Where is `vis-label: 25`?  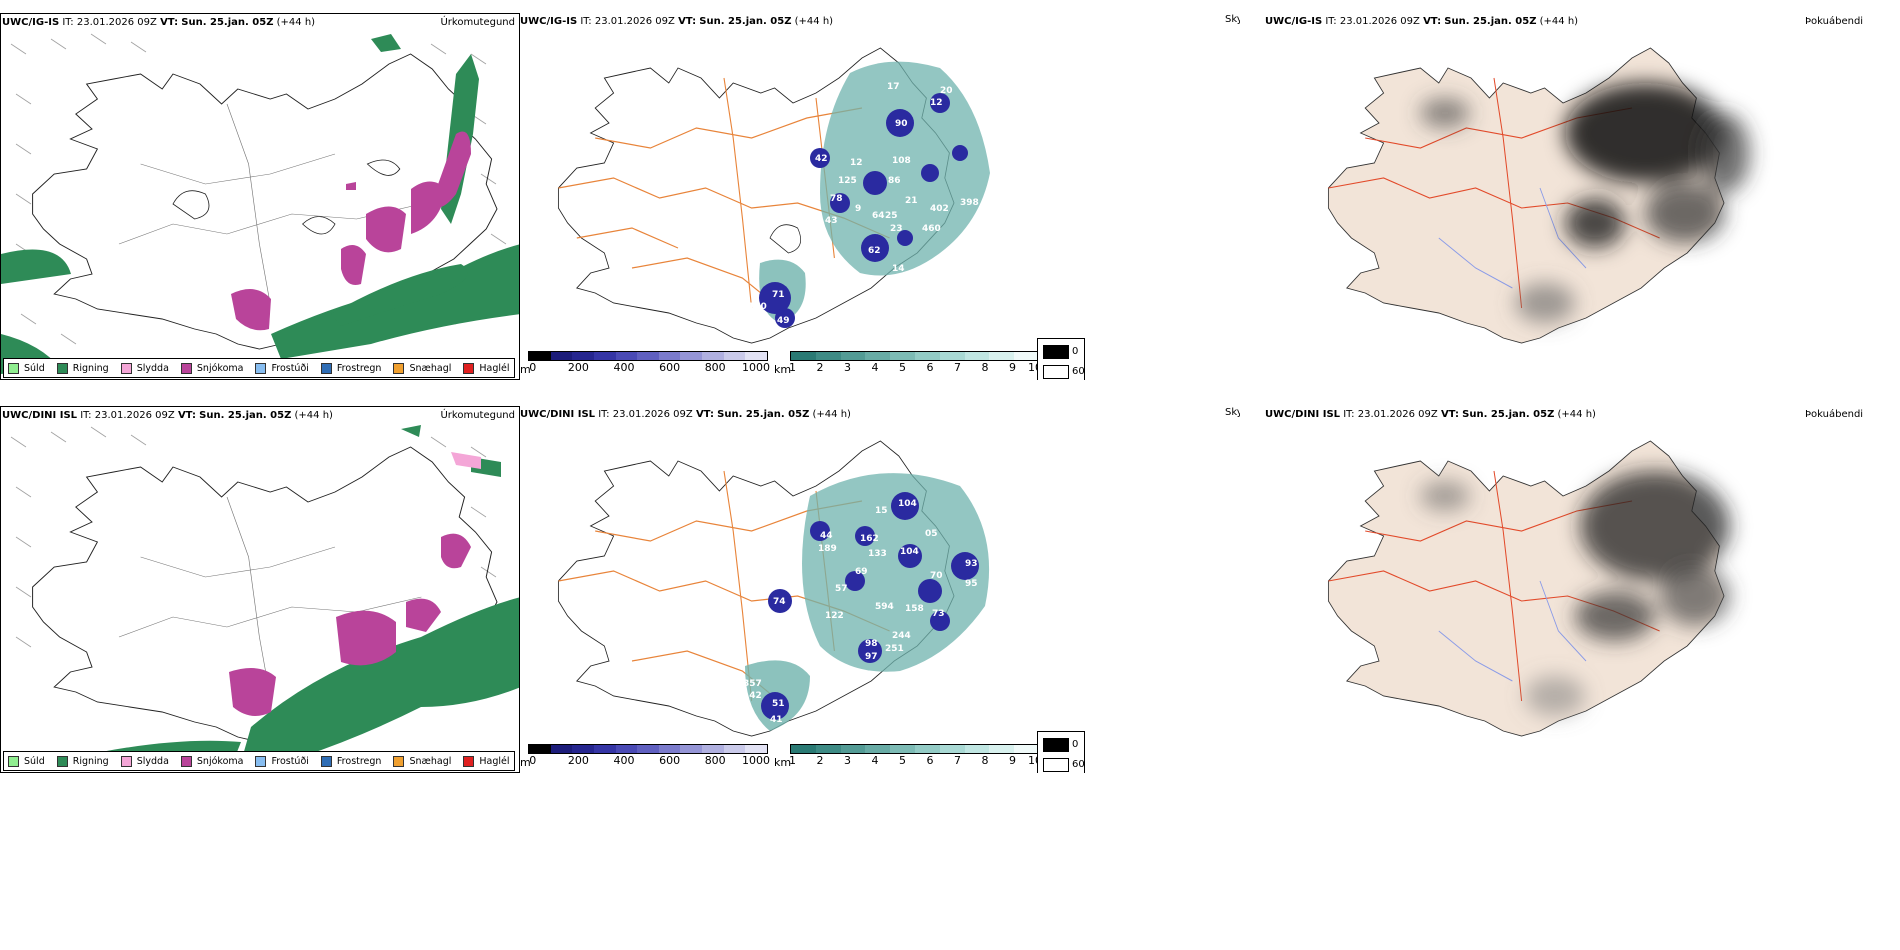 vis-label: 25 is located at coordinates (891, 216).